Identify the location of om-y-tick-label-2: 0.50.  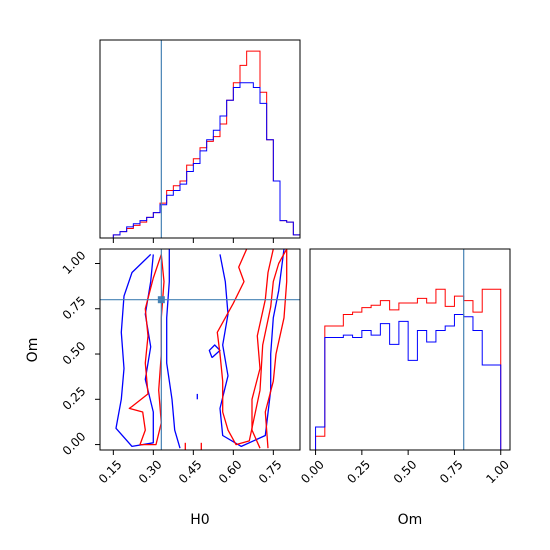
(74, 353).